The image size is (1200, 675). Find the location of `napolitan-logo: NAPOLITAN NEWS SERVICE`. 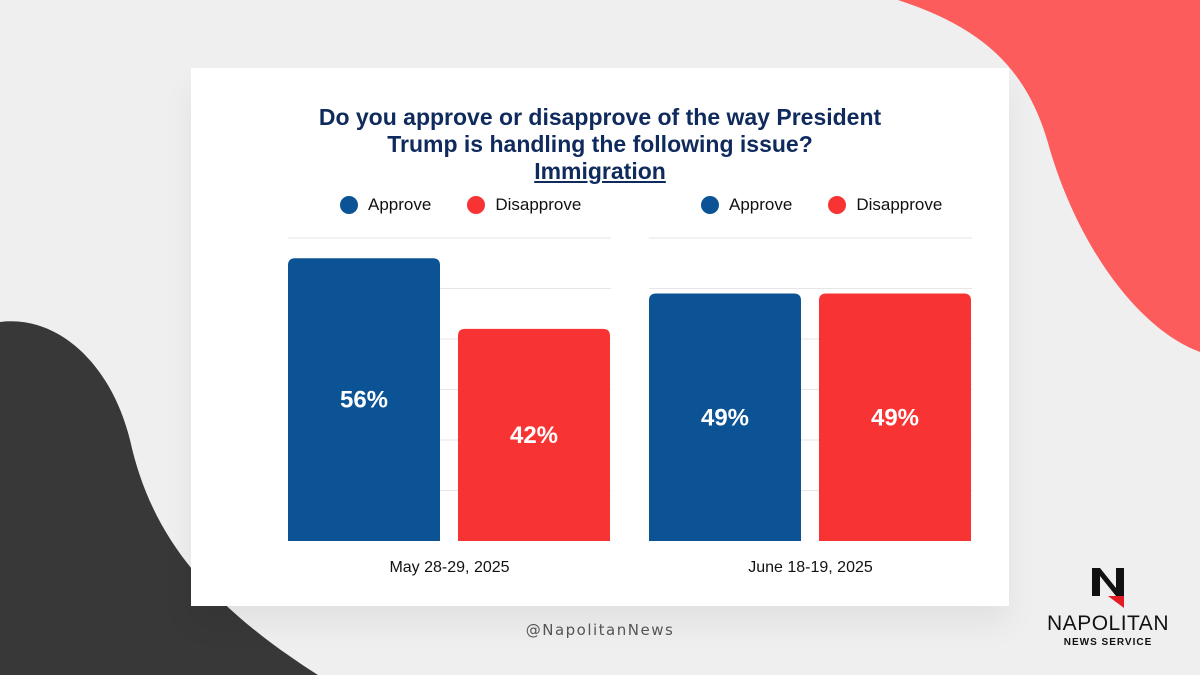

napolitan-logo: NAPOLITAN NEWS SERVICE is located at coordinates (1108, 608).